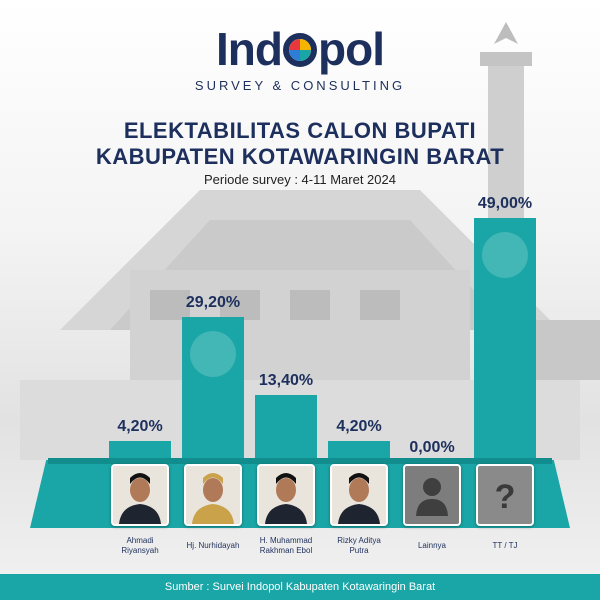  I want to click on bar-5-value-label: 49,00%, so click(505, 203).